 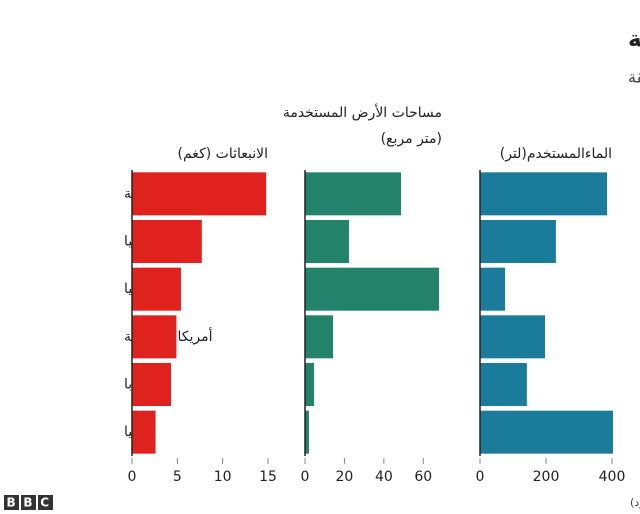 I want to click on axis-title: مساحات الأرض المستخدمة (متر مربع), so click(x=362, y=126).